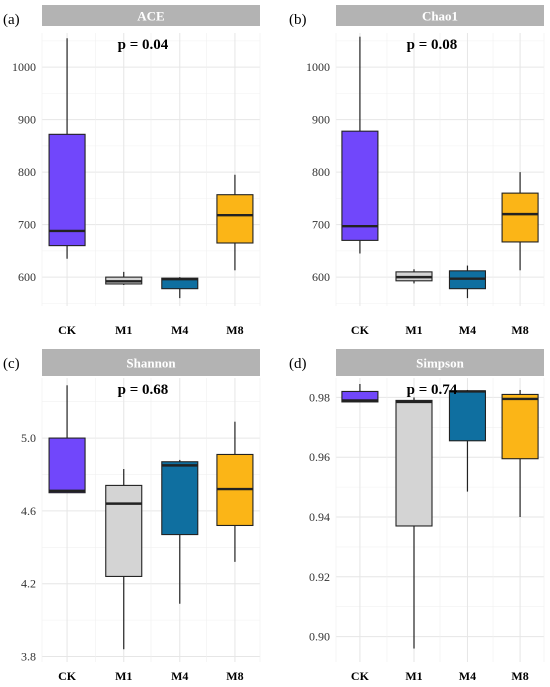 Image resolution: width=550 pixels, height=687 pixels. I want to click on panel-tag: (b), so click(298, 20).